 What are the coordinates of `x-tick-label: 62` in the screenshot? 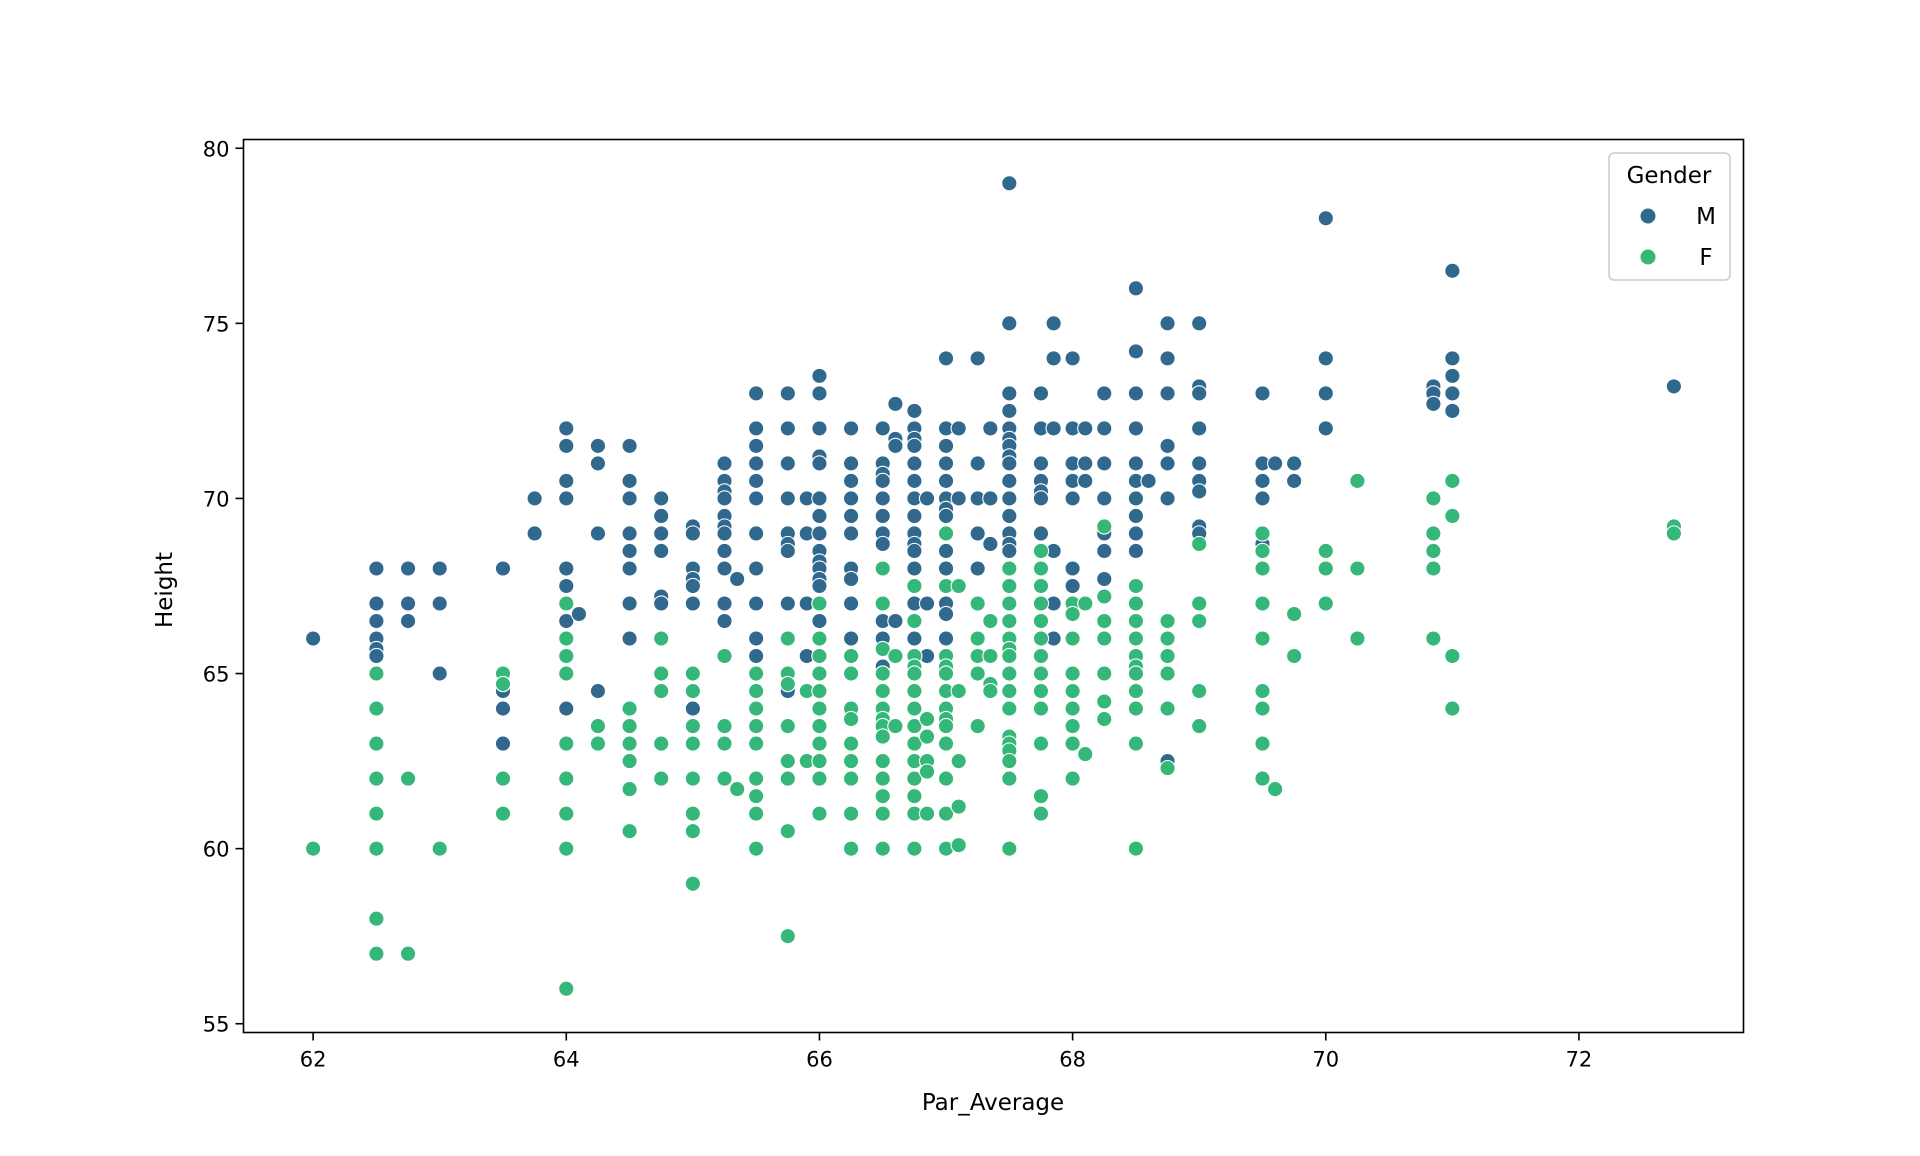 It's located at (313, 1060).